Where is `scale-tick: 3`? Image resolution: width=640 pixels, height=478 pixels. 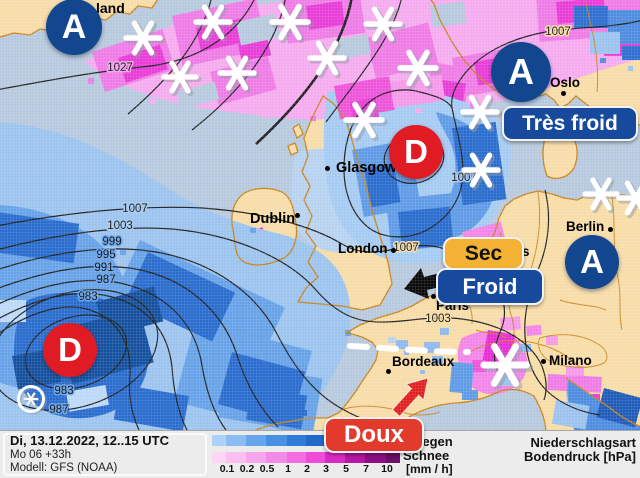 scale-tick: 3 is located at coordinates (326, 469).